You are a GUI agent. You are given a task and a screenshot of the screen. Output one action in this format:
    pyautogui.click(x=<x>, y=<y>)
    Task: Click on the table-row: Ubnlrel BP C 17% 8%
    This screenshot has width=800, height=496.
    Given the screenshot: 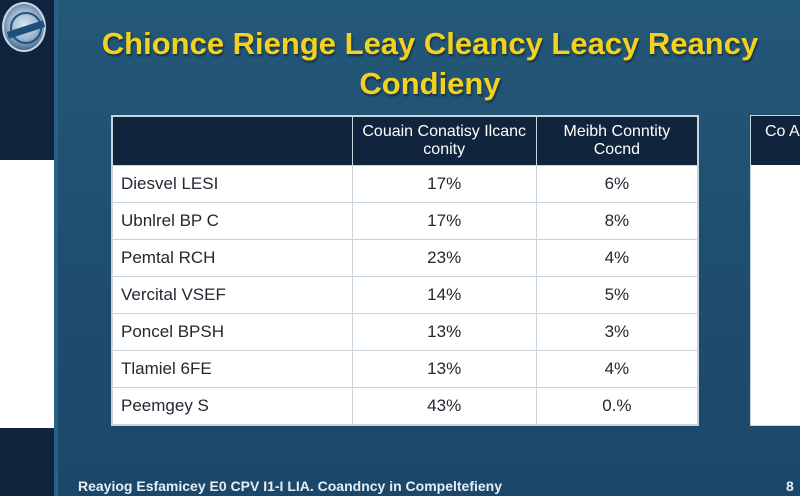 What is the action you would take?
    pyautogui.click(x=405, y=221)
    